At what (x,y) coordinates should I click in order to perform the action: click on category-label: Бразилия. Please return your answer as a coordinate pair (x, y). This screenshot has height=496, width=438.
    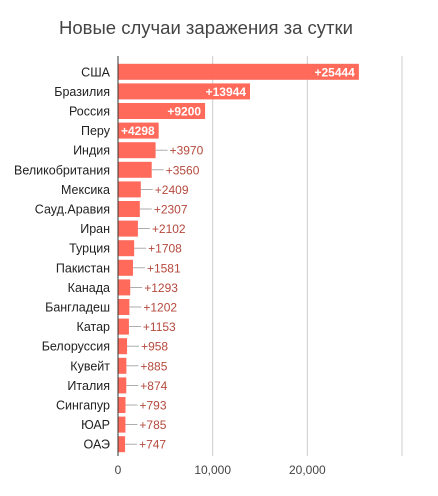
    Looking at the image, I should click on (82, 92).